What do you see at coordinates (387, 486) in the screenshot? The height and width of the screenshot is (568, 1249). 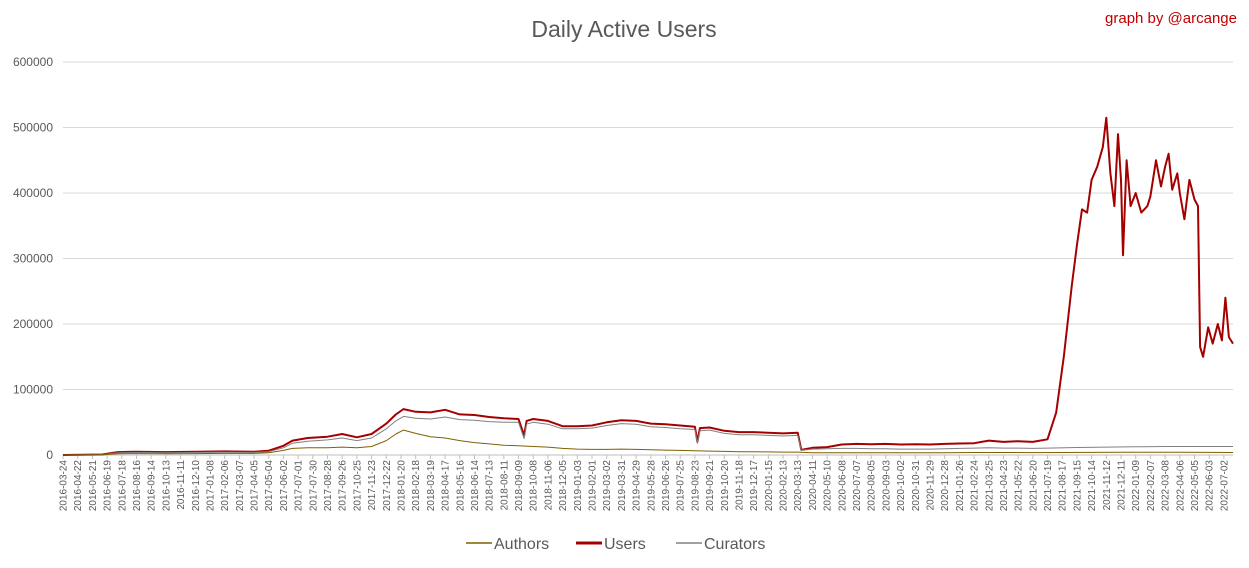 I see `x-tick-label: 2017-12-22` at bounding box center [387, 486].